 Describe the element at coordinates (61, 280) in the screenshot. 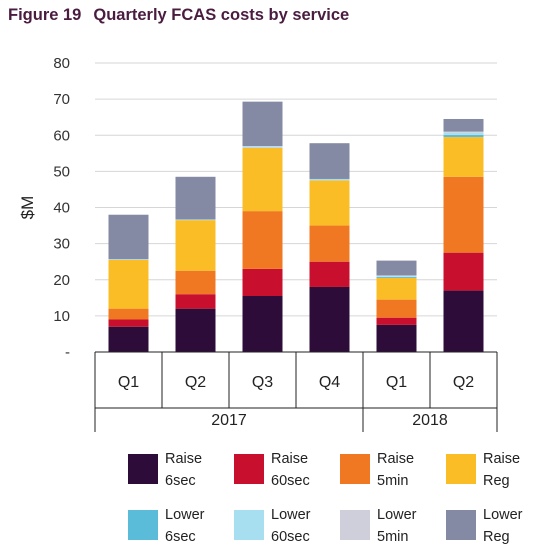

I see `y-tick-label: 20` at that location.